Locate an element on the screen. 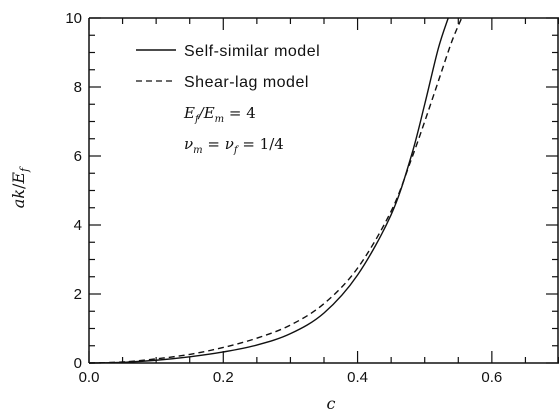  x-tick-label: 0.4 is located at coordinates (357, 377).